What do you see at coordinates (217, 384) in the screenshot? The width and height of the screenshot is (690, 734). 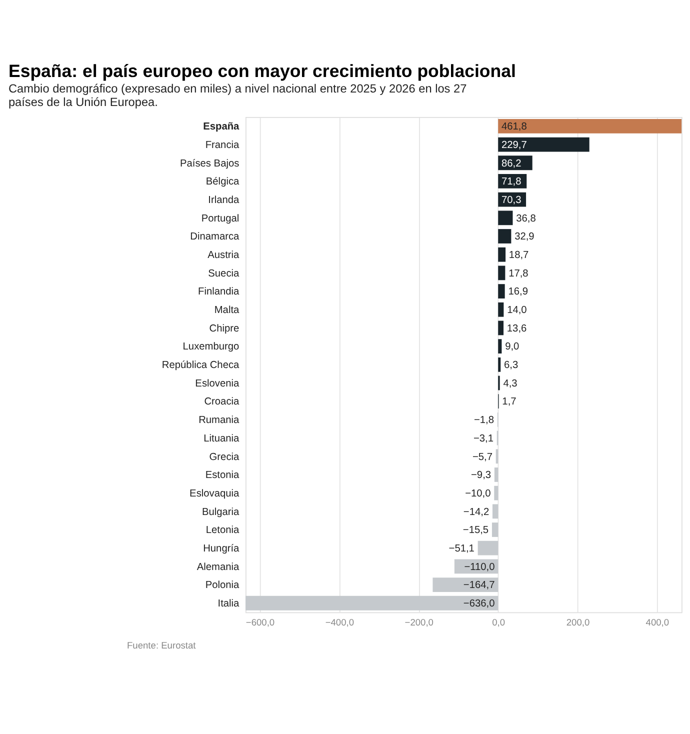 I see `y-tick-label: Eslovenia` at bounding box center [217, 384].